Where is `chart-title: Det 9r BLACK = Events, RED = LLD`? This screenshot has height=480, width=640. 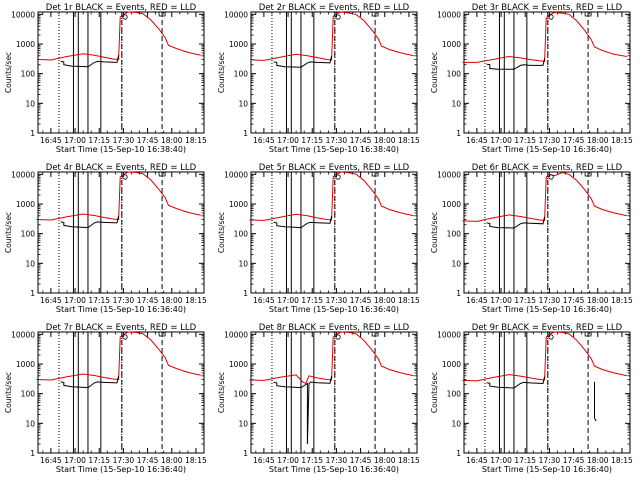
chart-title: Det 9r BLACK = Events, RED = LLD is located at coordinates (547, 328).